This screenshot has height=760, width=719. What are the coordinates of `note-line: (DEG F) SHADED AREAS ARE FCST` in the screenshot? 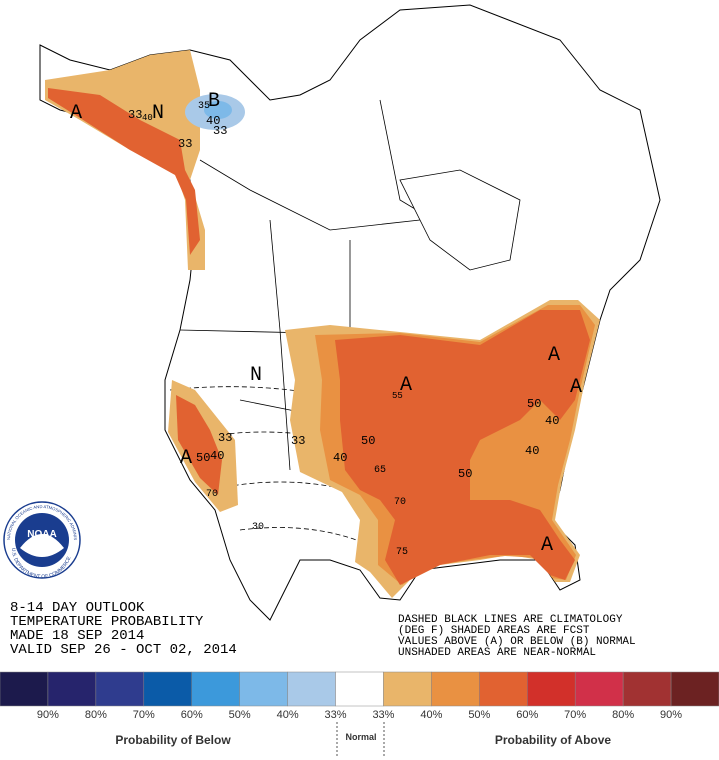 It's located at (494, 631).